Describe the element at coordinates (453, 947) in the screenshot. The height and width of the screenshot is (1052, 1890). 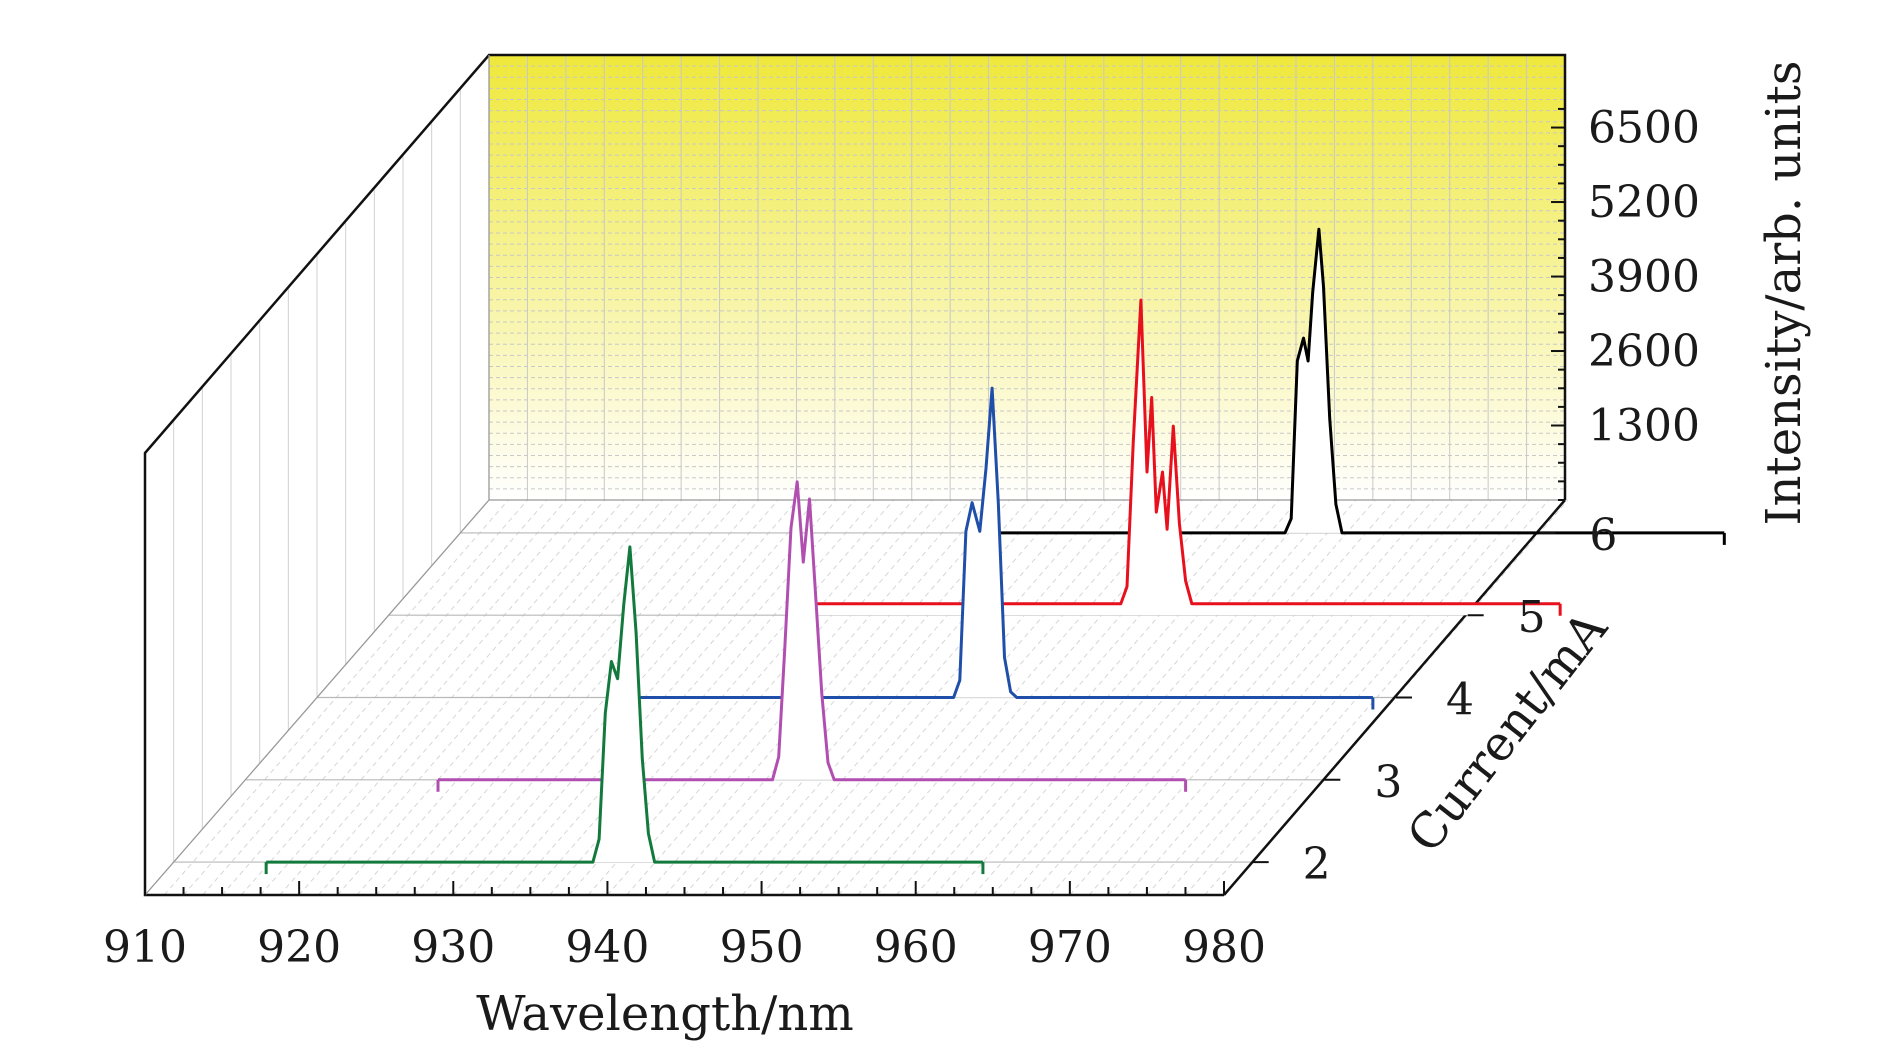
I see `x-tick-label: 930` at that location.